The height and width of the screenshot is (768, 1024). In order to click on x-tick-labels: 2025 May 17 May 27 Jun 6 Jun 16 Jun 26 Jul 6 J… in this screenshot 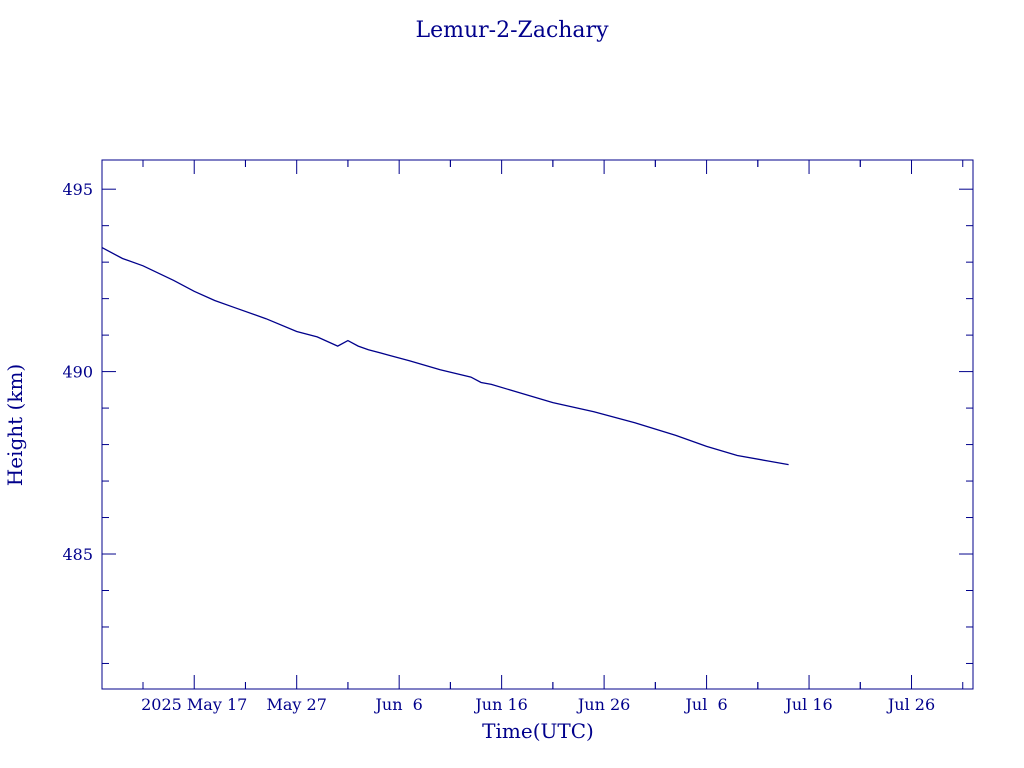, I will do `click(538, 704)`.